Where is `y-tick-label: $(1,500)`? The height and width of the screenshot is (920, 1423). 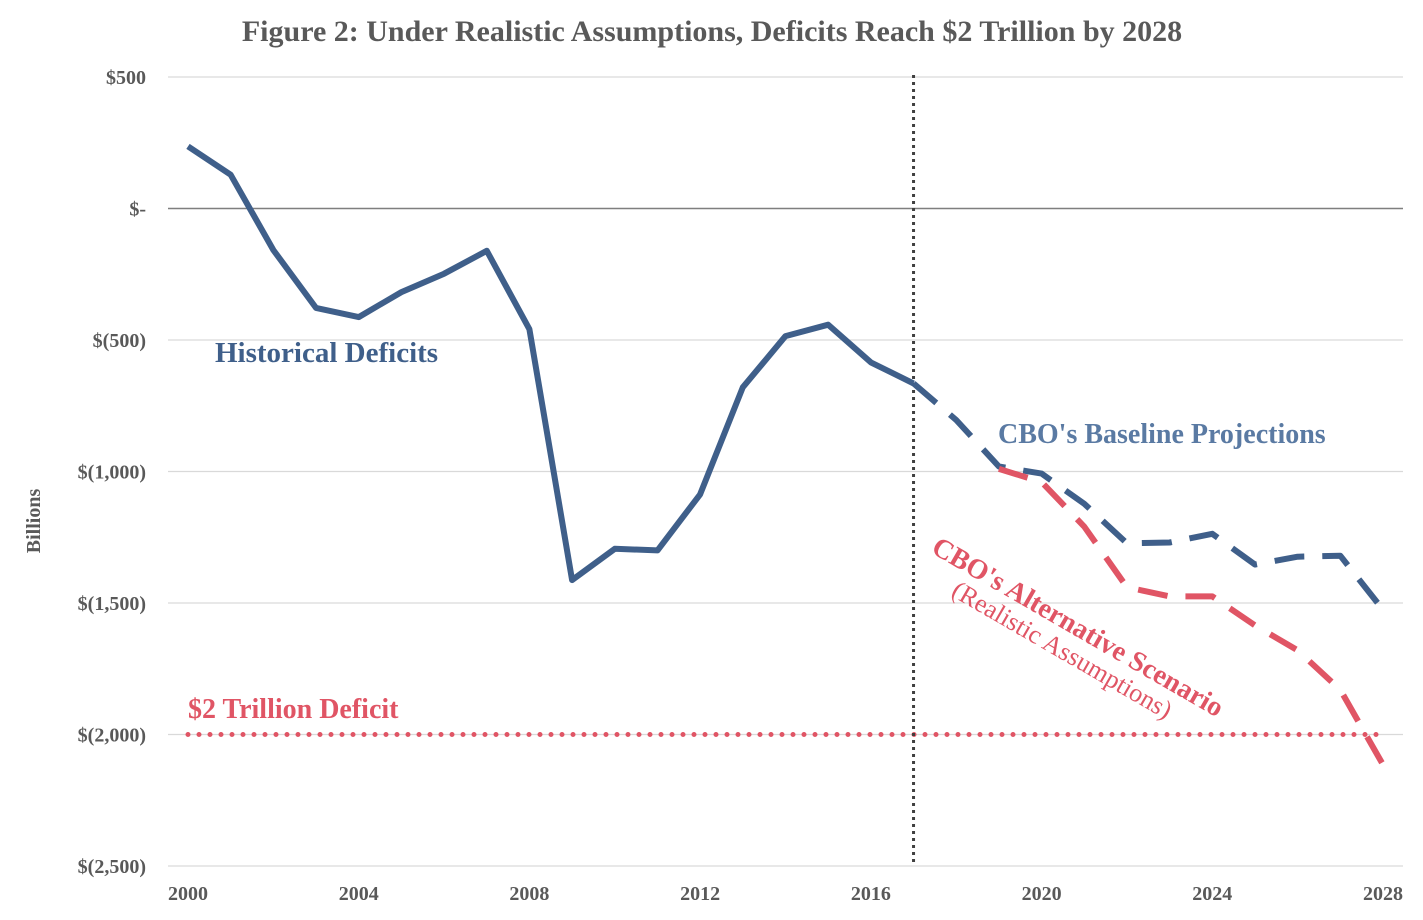
y-tick-label: $(1,500) is located at coordinates (112, 604).